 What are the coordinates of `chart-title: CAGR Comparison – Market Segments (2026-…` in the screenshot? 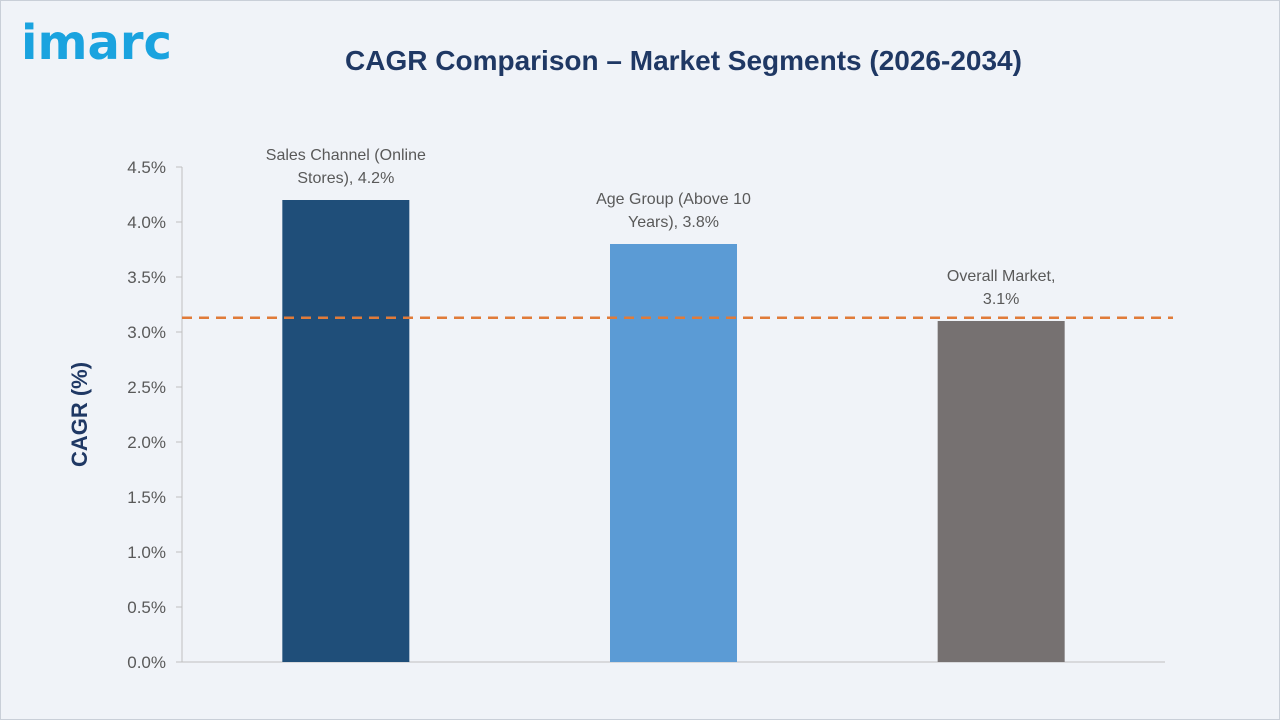 It's located at (683, 60).